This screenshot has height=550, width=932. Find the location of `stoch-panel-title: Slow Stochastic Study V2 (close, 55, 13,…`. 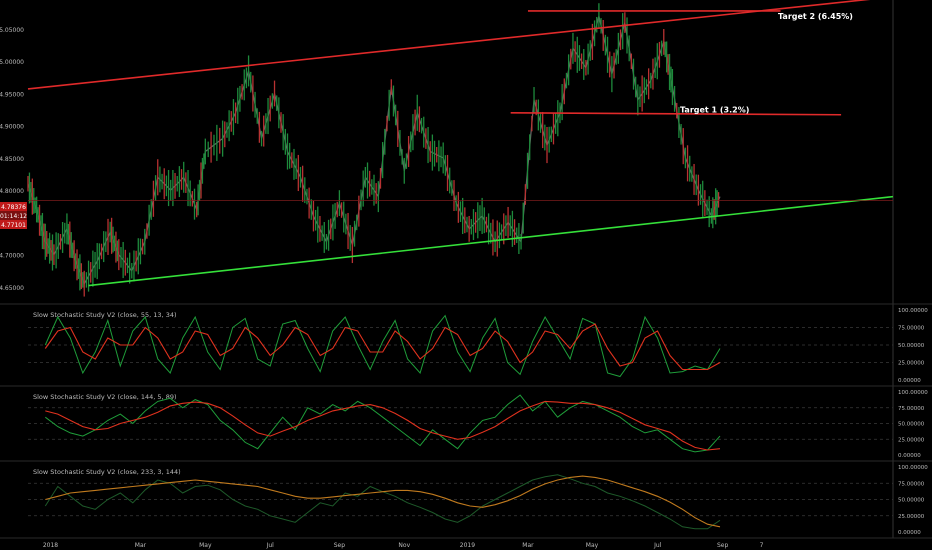

stoch-panel-title: Slow Stochastic Study V2 (close, 55, 13,… is located at coordinates (105, 315).